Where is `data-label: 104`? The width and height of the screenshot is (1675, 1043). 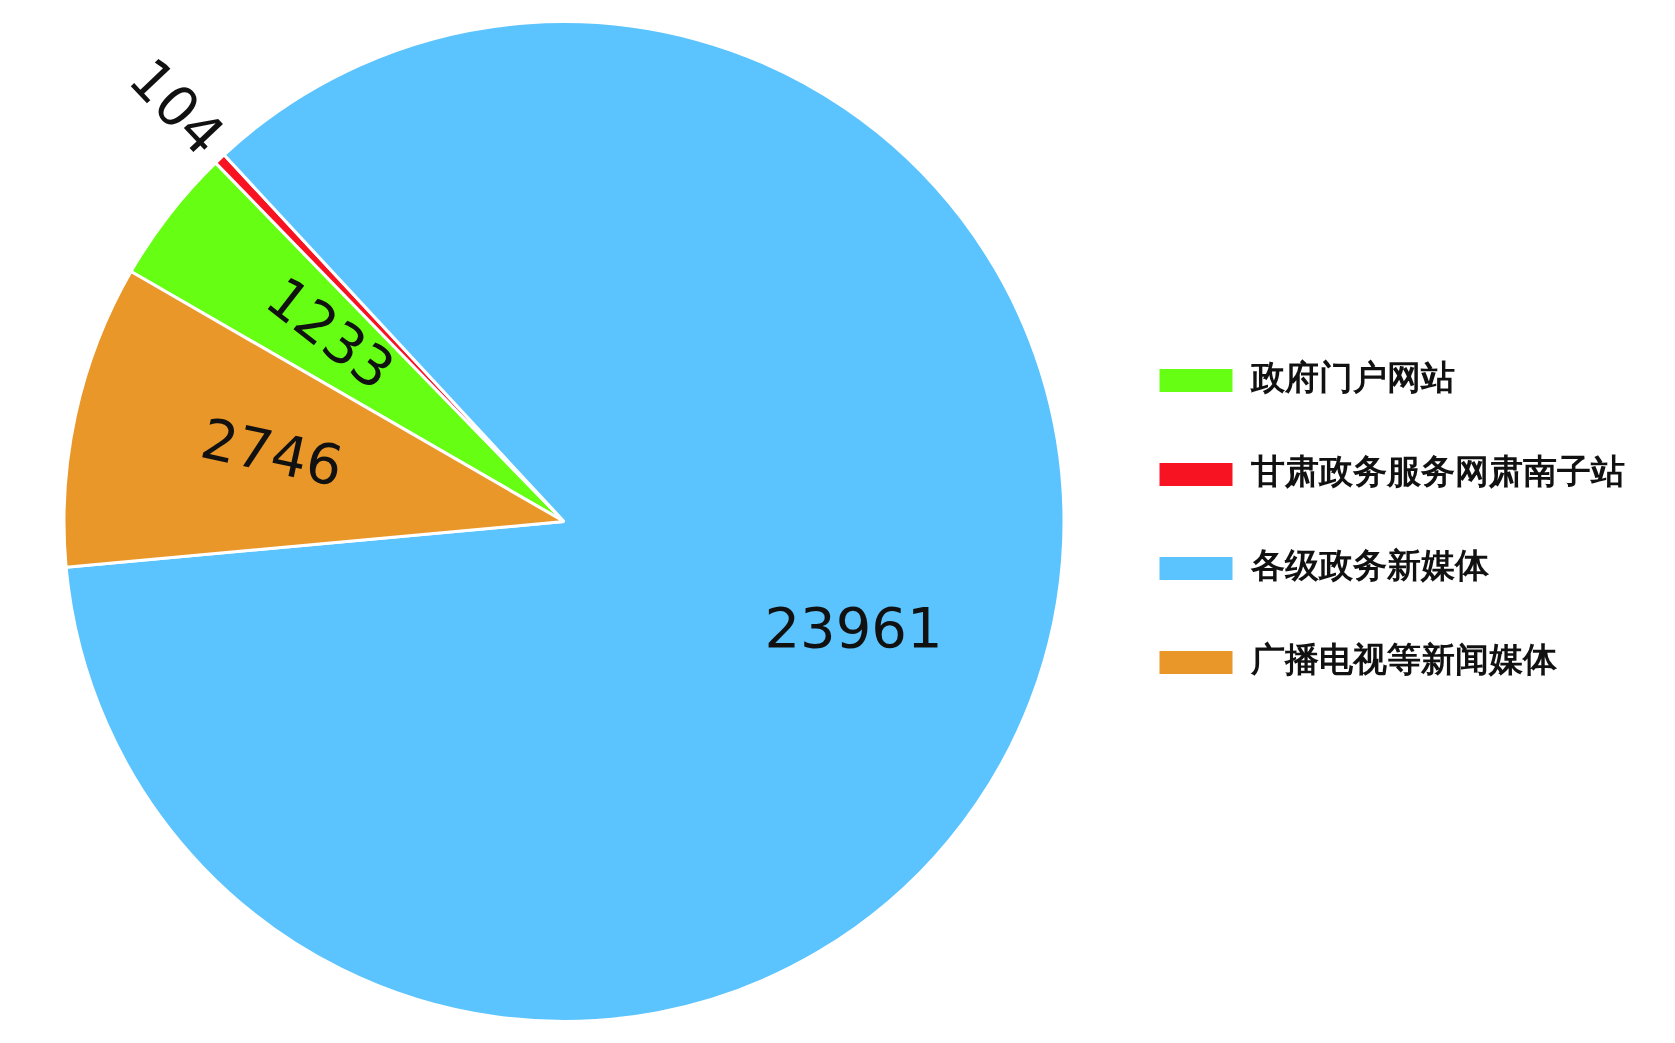
data-label: 104 is located at coordinates (177, 106).